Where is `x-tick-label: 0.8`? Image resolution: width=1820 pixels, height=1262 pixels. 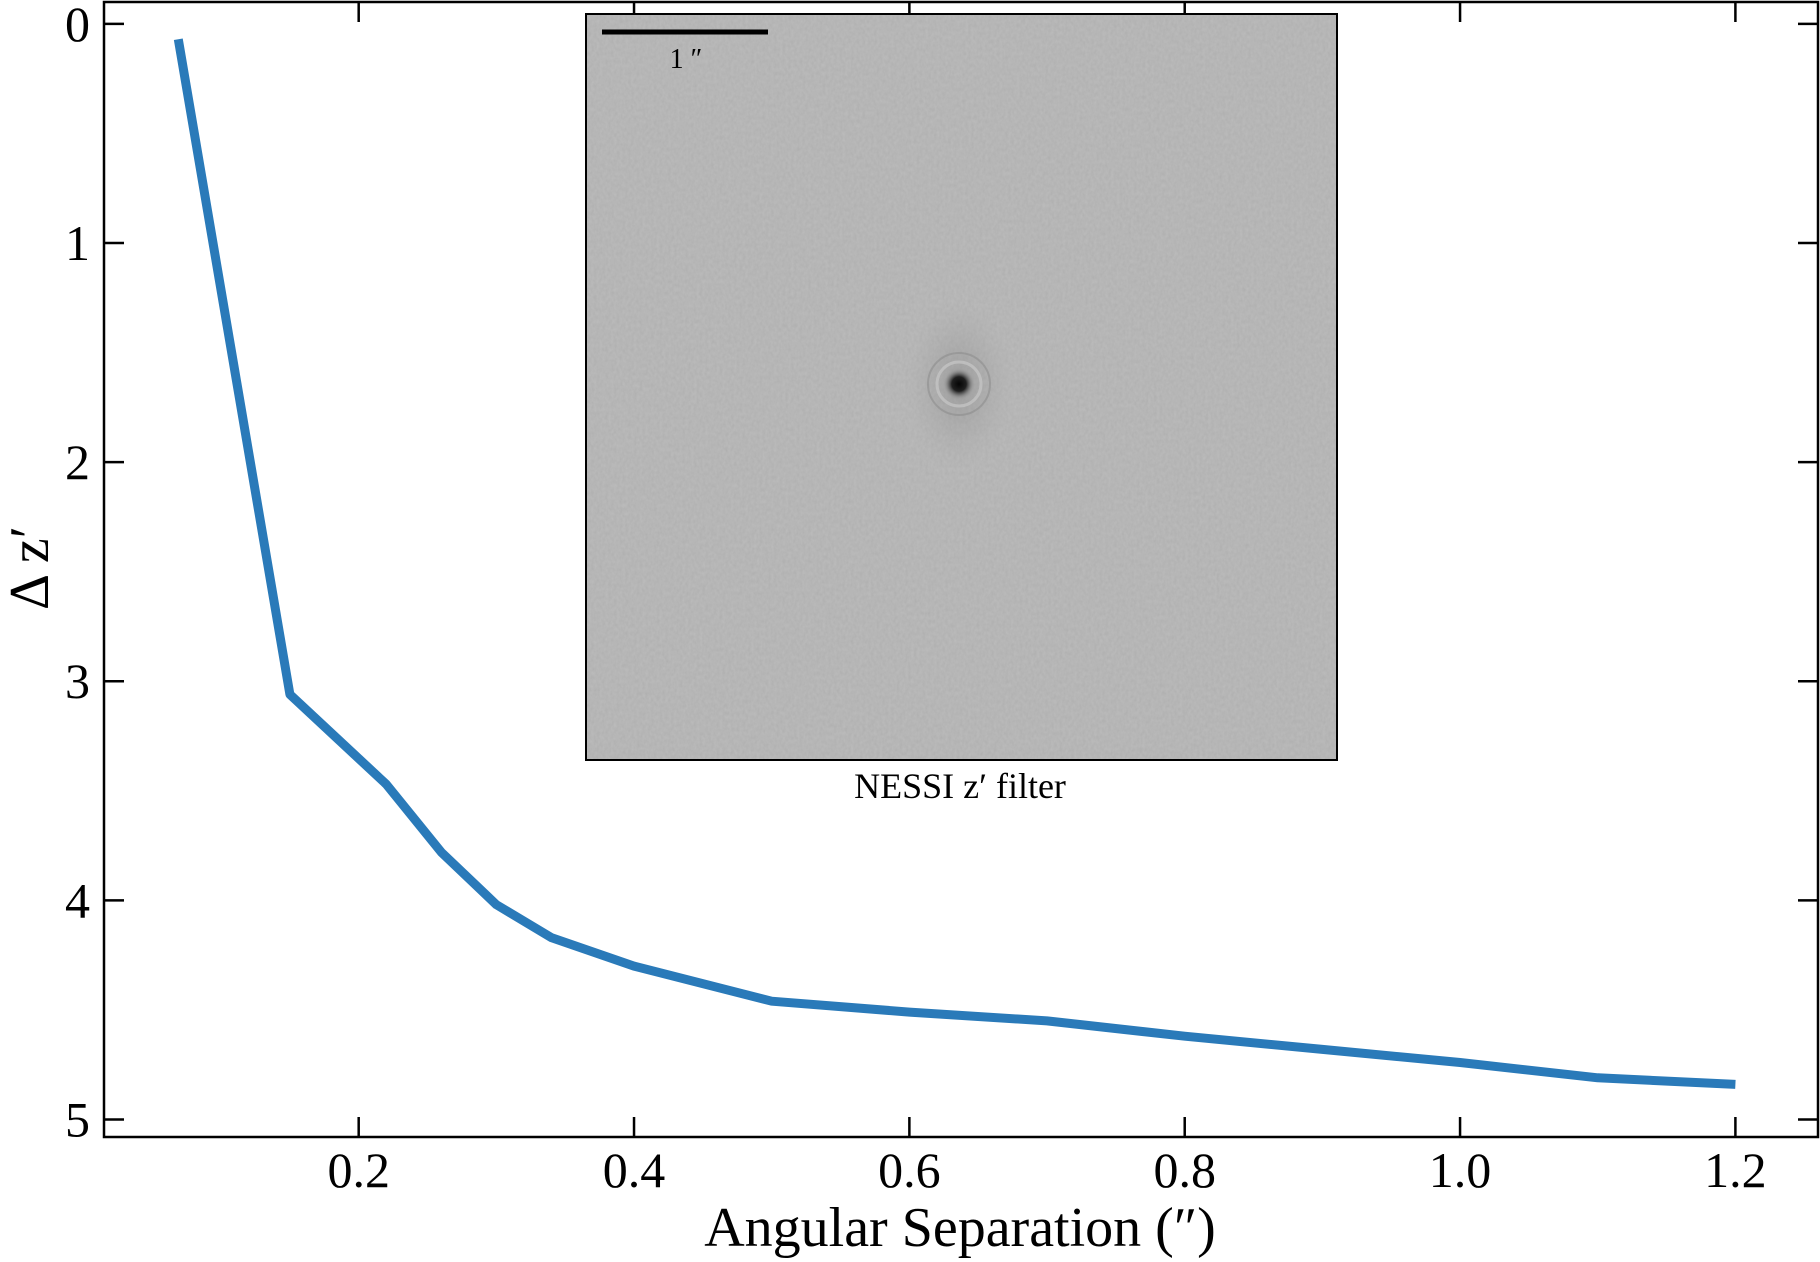 x-tick-label: 0.8 is located at coordinates (1184, 1170).